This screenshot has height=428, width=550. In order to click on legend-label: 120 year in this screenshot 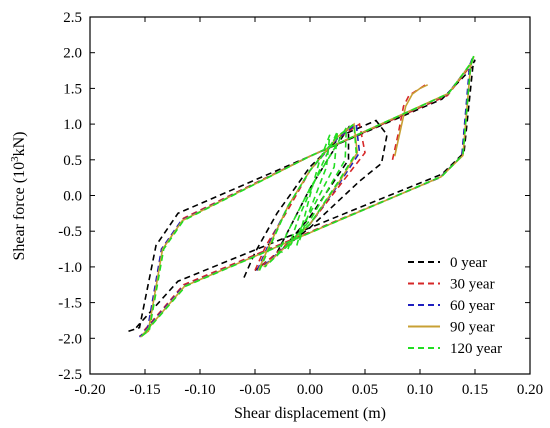, I will do `click(476, 349)`.